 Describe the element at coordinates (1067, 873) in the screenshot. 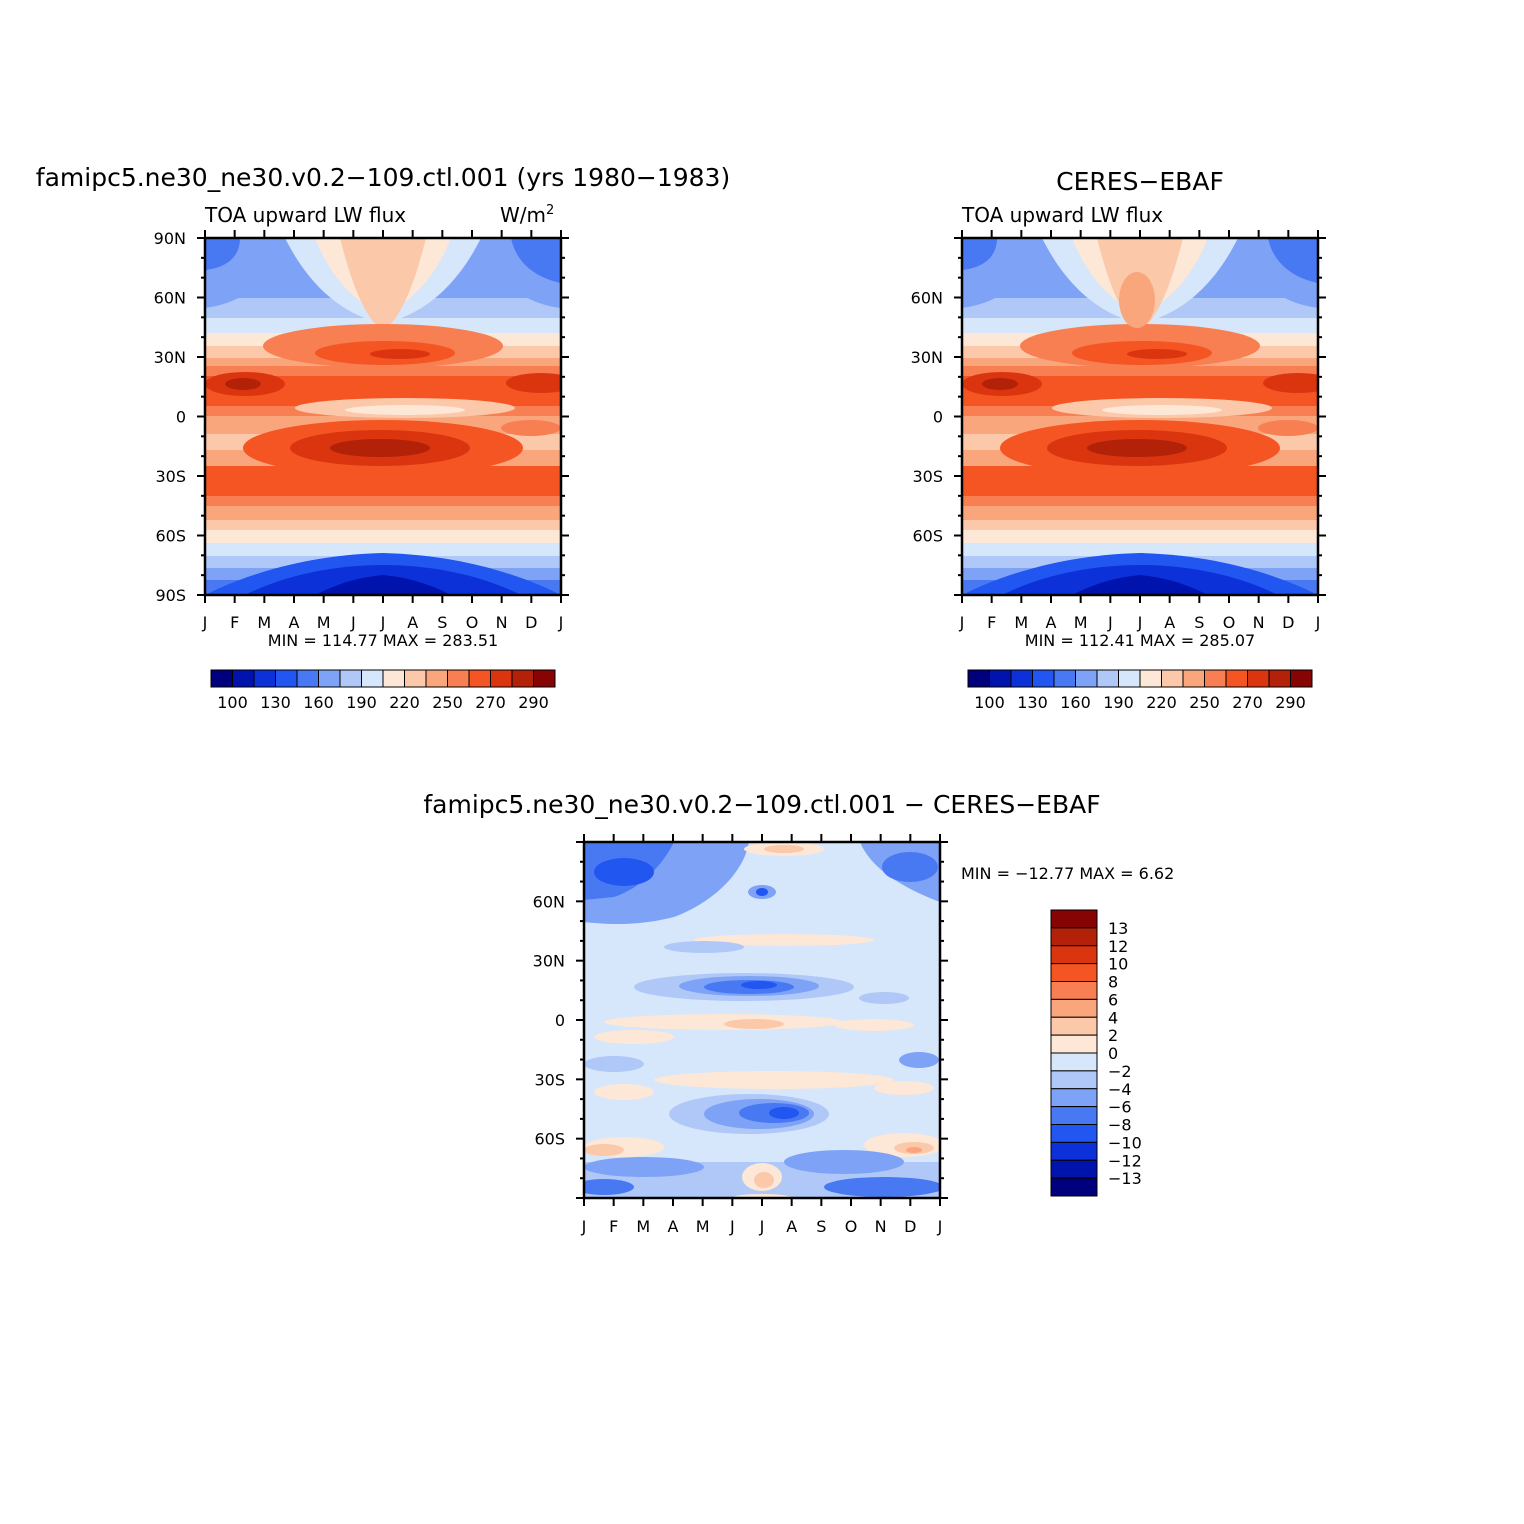

I see `diff-min-max: MIN = −12.77 MAX = 6.62` at that location.